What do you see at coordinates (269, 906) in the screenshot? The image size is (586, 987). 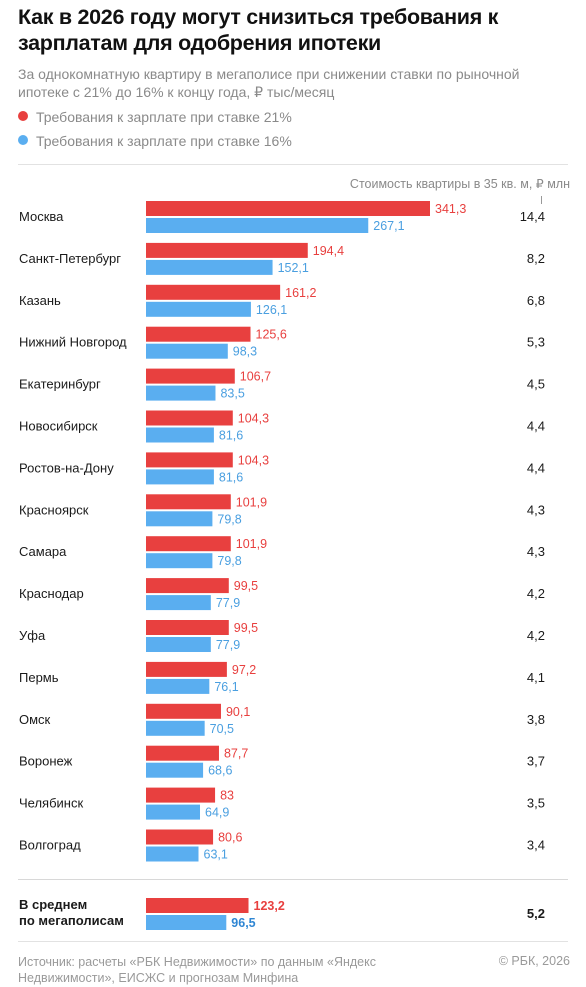 I see `average-value-label-21: 123,2` at bounding box center [269, 906].